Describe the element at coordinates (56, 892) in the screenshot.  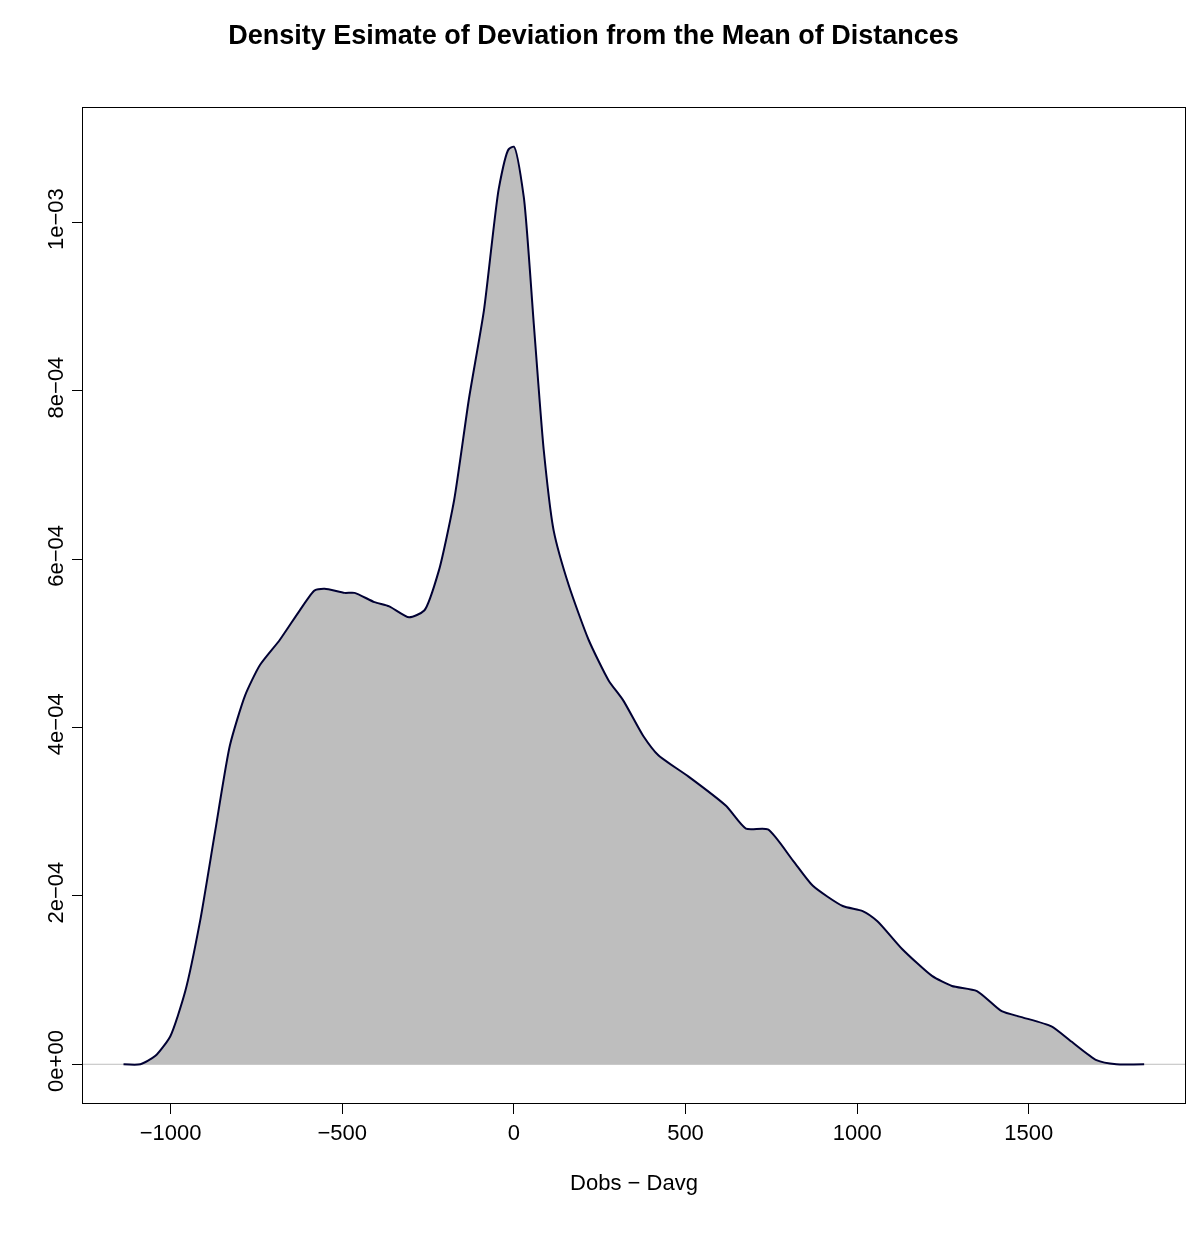
I see `y-tick-label: 2e−04` at that location.